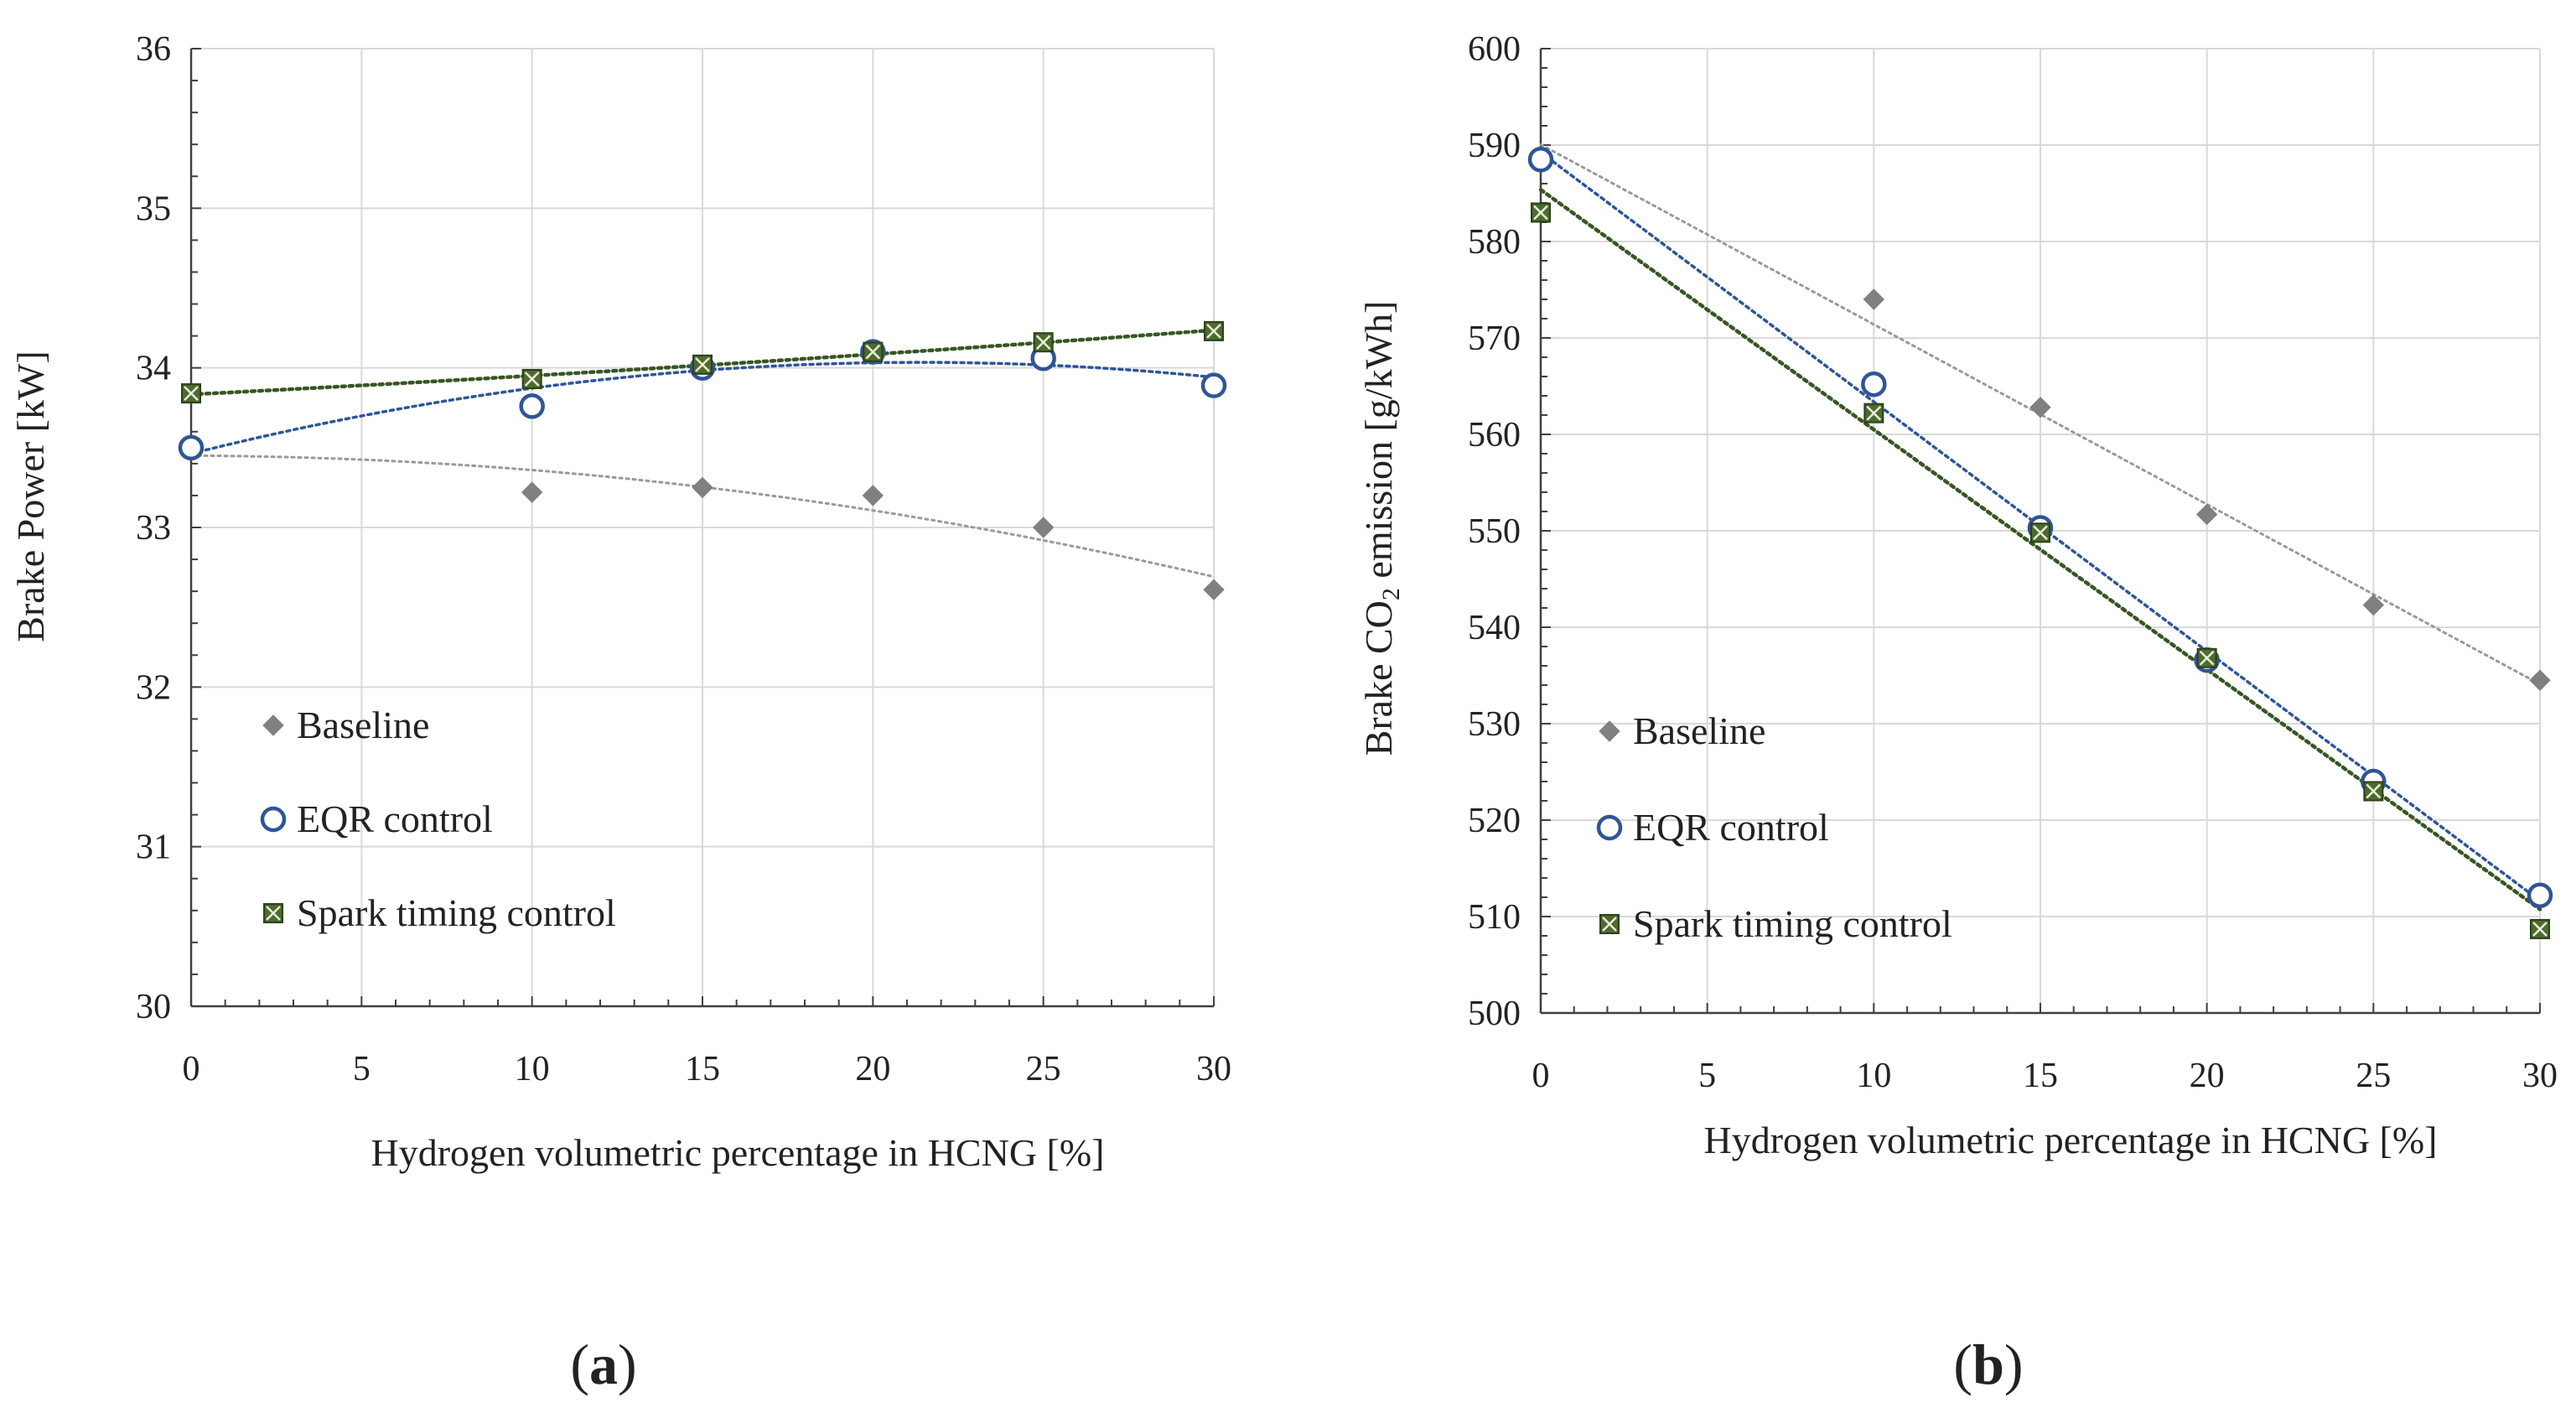 The width and height of the screenshot is (2576, 1418). What do you see at coordinates (273, 819) in the screenshot?
I see `chart-a-legend-marker-circle` at bounding box center [273, 819].